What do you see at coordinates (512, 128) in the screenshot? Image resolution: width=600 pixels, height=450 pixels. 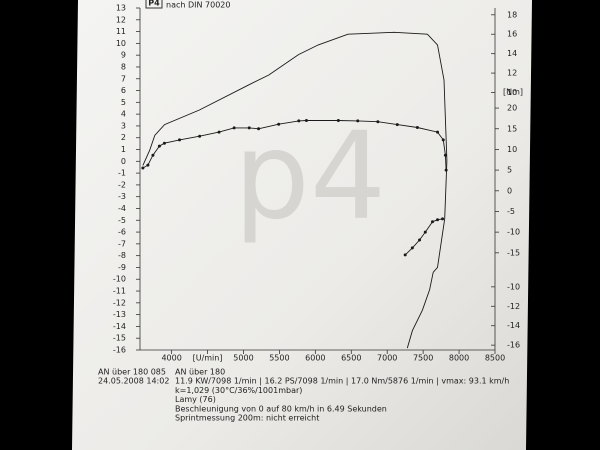 I see `y2-tick-label: 15` at bounding box center [512, 128].